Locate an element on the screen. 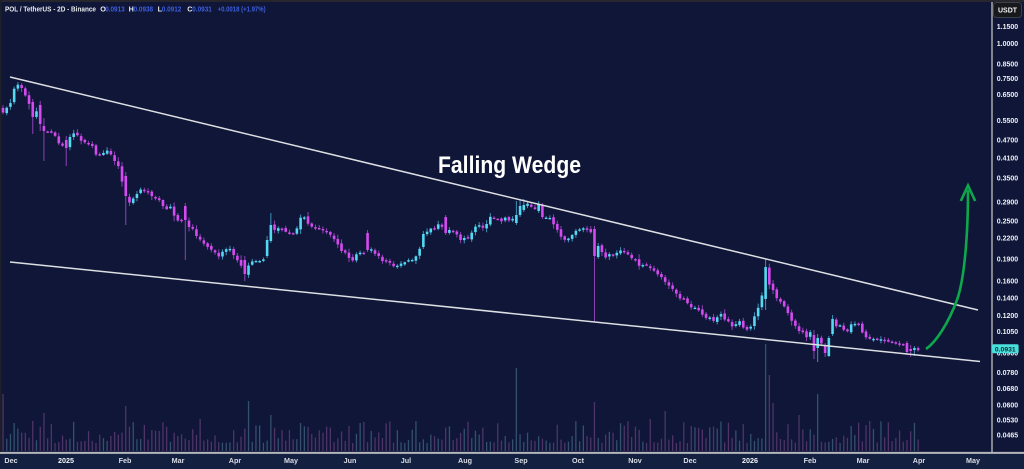  svg-text: 0.0600 is located at coordinates (1008, 405).